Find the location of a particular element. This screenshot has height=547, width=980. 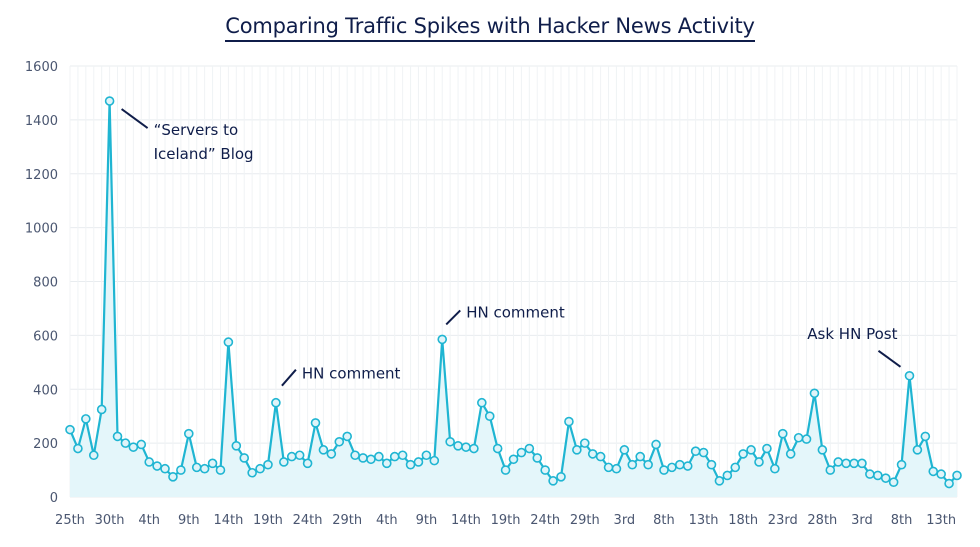

x-tick-label: 30th is located at coordinates (110, 520).